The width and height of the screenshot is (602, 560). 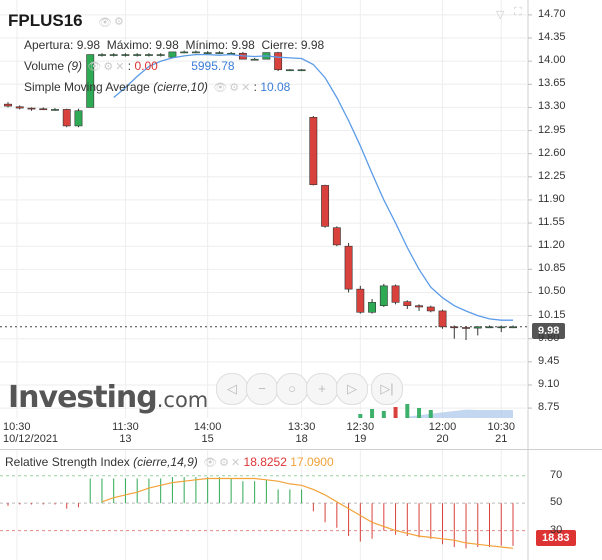 I want to click on rsi-value-2: 17.0900, so click(x=312, y=462).